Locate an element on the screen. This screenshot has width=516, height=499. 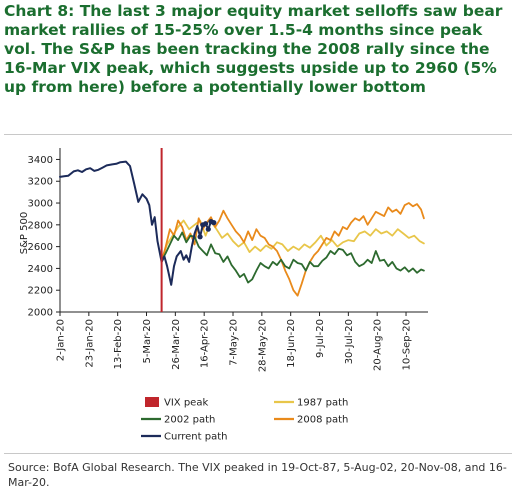
x-tick-label: 10-Sep-20 is located at coordinates (407, 345).